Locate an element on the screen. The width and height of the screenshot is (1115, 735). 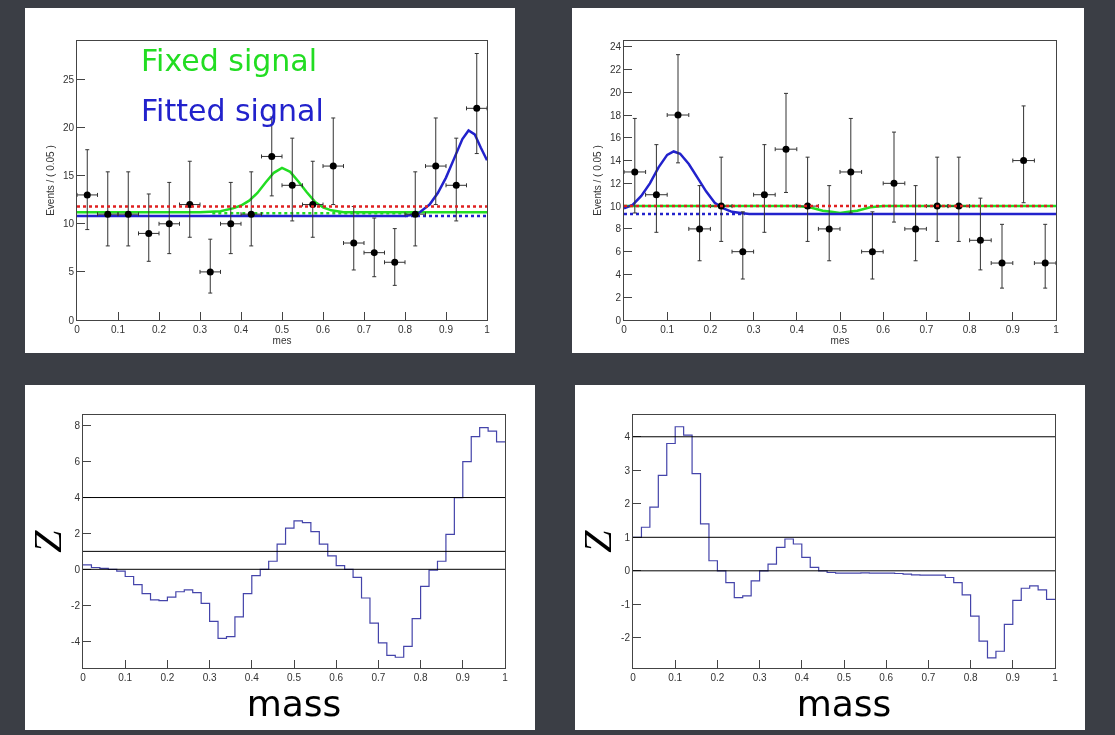
y-tick-label: 12 is located at coordinates (615, 183).